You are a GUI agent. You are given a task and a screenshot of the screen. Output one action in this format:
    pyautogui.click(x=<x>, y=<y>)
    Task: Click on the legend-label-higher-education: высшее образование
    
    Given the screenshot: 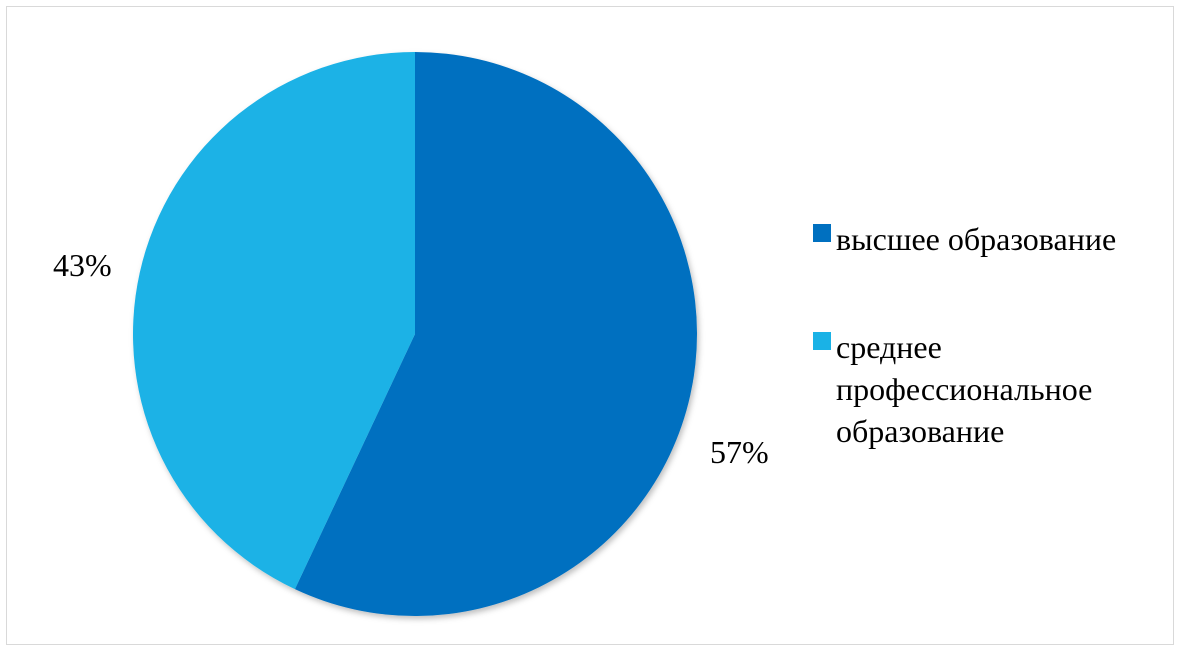 What is the action you would take?
    pyautogui.click(x=976, y=239)
    